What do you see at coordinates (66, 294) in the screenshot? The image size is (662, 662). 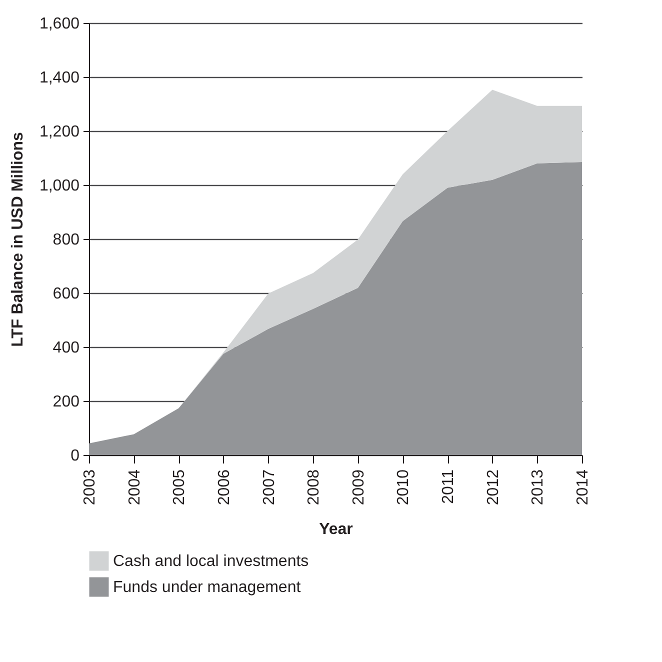 I see `y-tick-label: 600` at bounding box center [66, 294].